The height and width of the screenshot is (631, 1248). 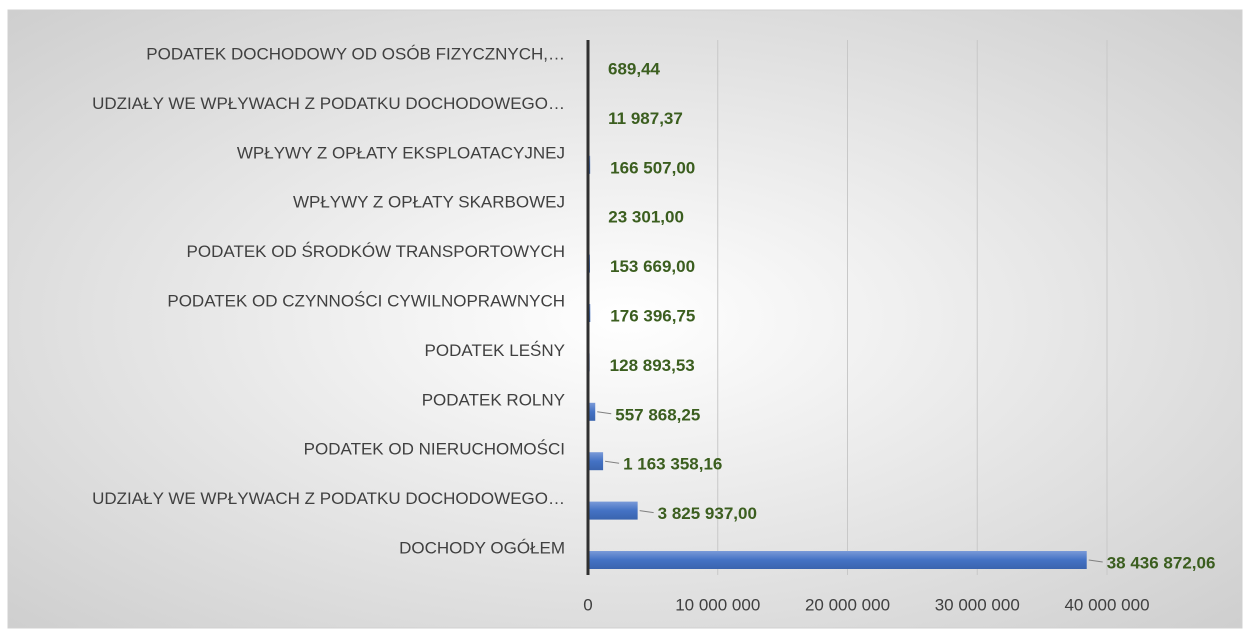 I want to click on value-label: 166 507,00, so click(x=652, y=167).